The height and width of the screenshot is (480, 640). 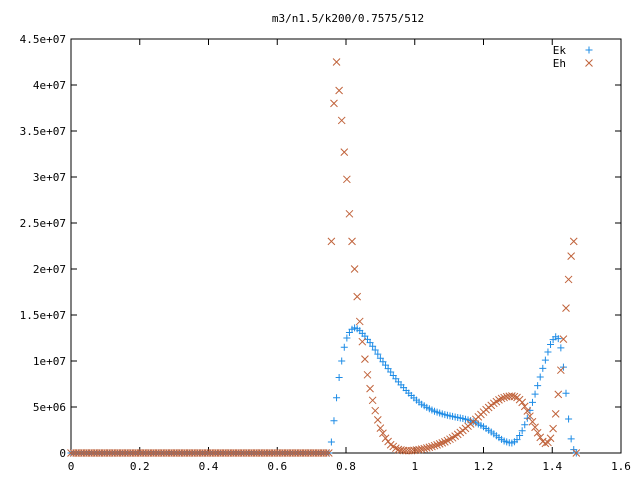 I want to click on y-tick-label: 0, so click(x=62, y=453).